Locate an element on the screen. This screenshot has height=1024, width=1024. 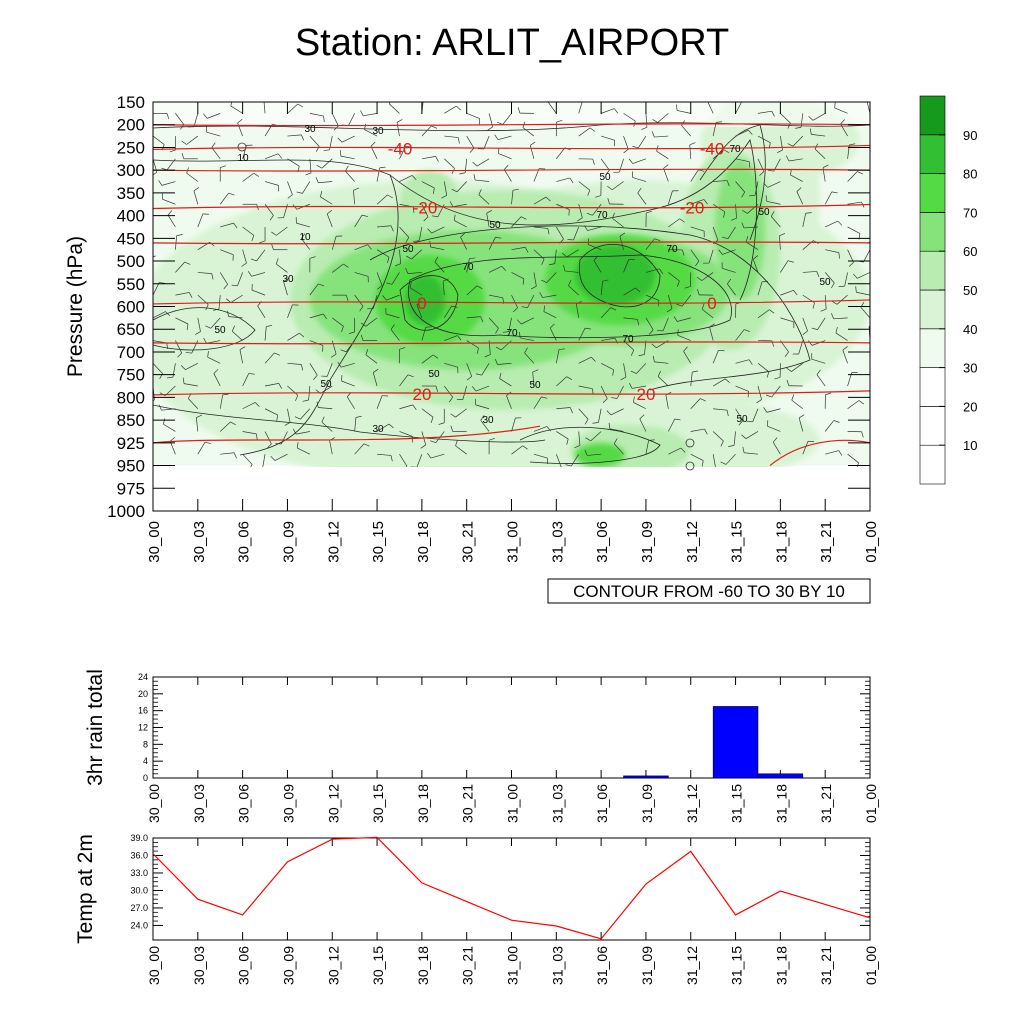
temperature-contour-line is located at coordinates (511, 170).